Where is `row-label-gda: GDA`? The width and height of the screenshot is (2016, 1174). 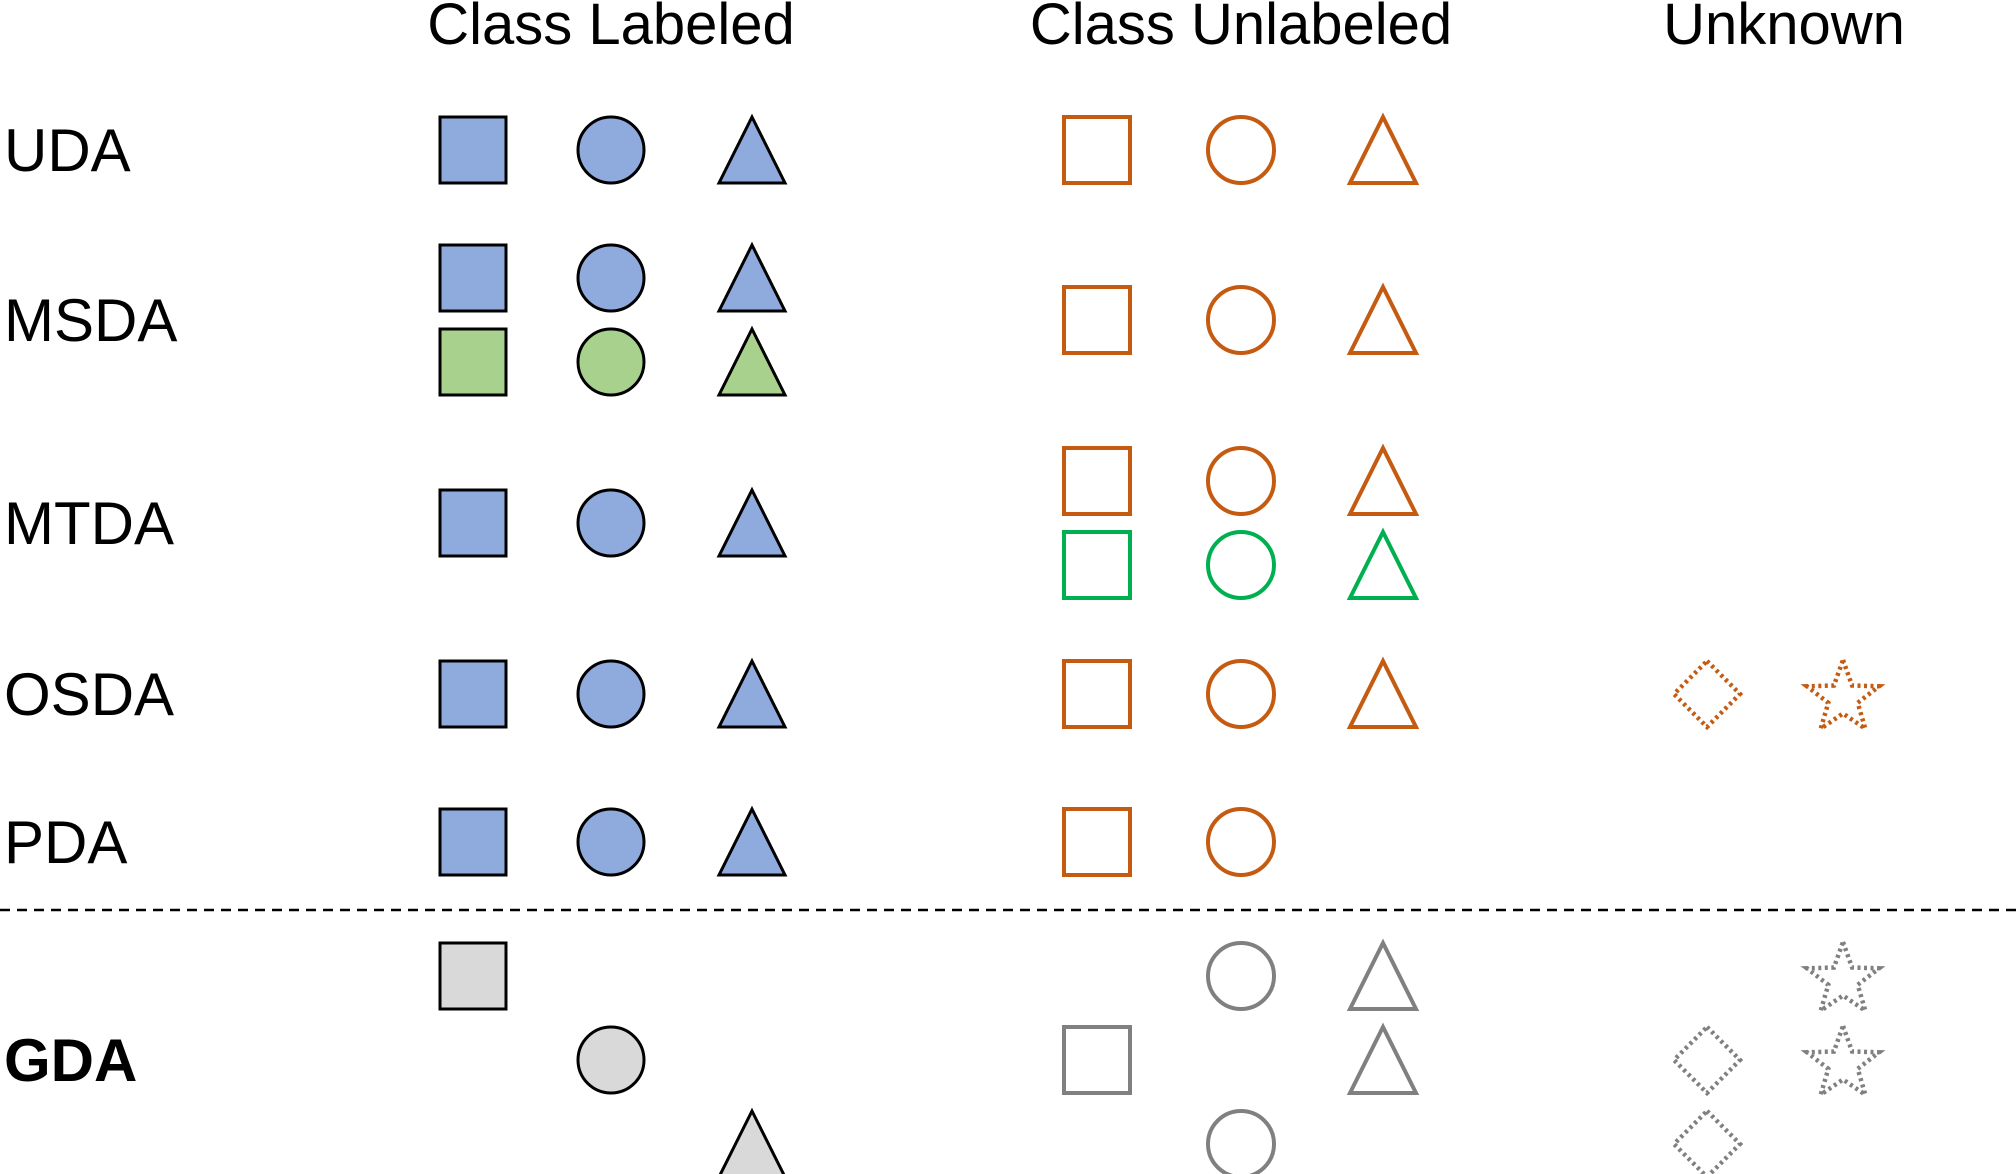 row-label-gda: GDA is located at coordinates (70, 1060).